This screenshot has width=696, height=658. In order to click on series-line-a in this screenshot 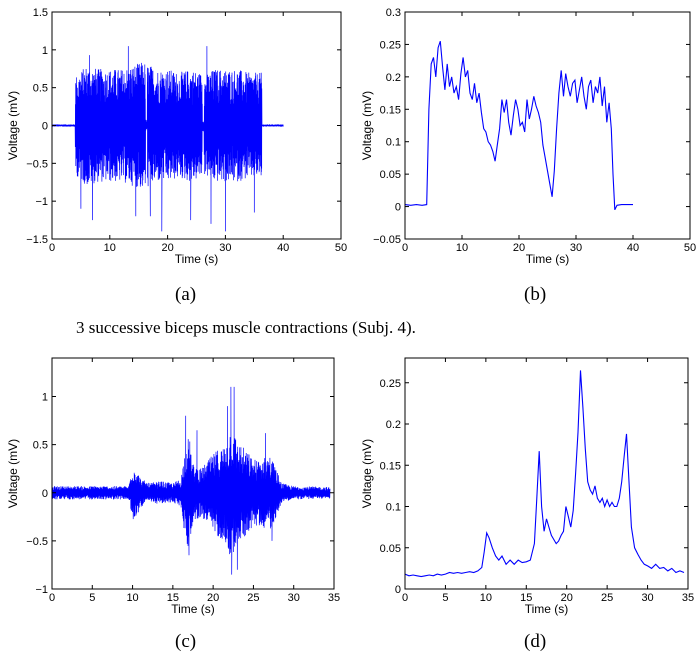, I will do `click(168, 139)`.